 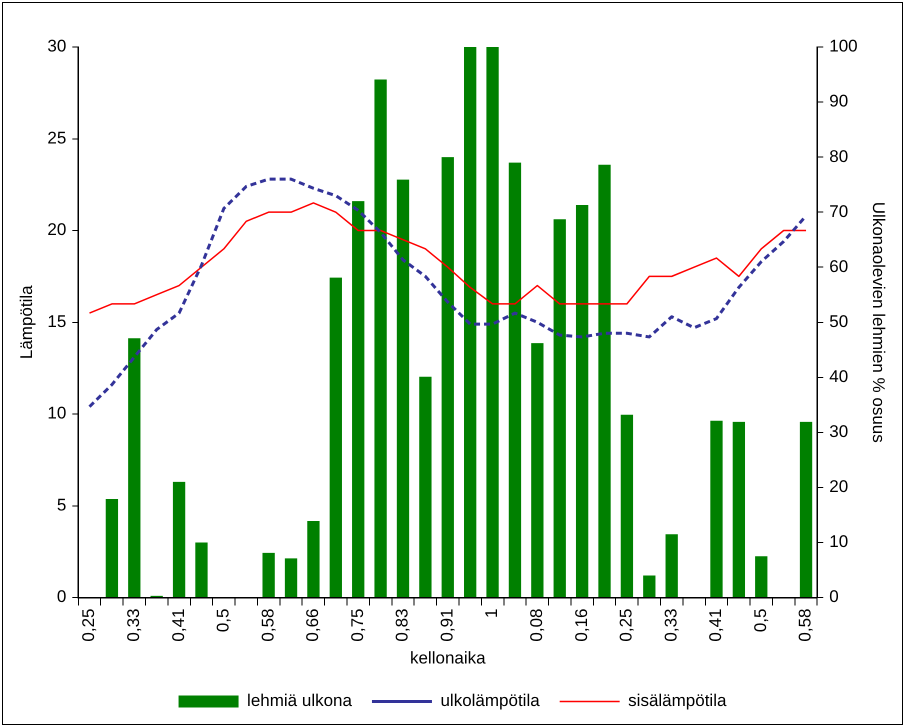 What do you see at coordinates (56, 321) in the screenshot?
I see `y-tick-label: 15` at bounding box center [56, 321].